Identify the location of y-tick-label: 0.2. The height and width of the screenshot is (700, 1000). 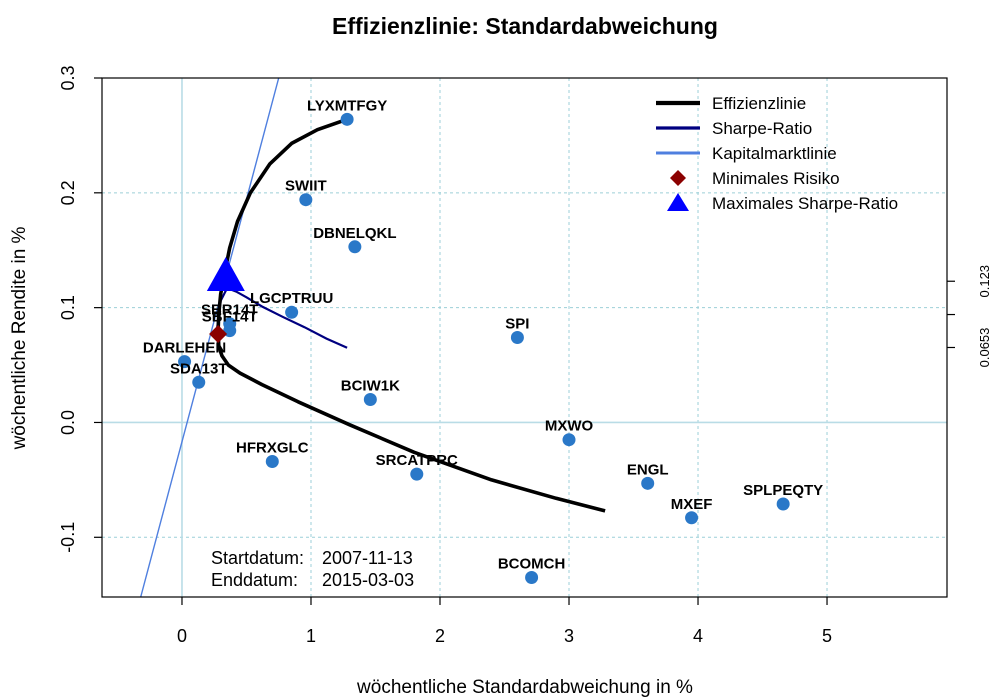
(68, 192).